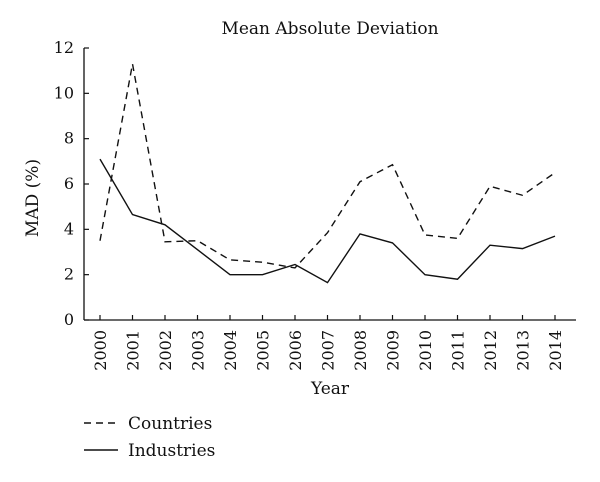 Image resolution: width=600 pixels, height=482 pixels. What do you see at coordinates (360, 350) in the screenshot?
I see `x-tick-label: 2008` at bounding box center [360, 350].